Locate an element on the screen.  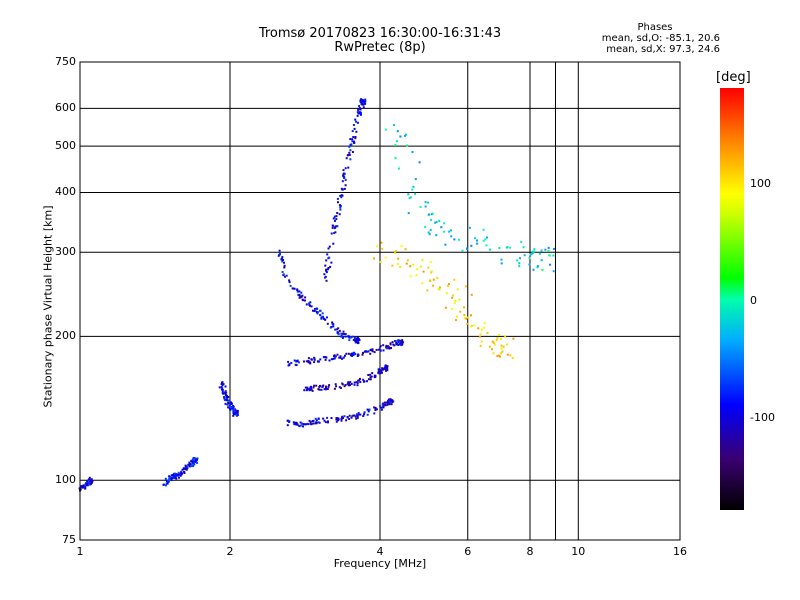
phase-stats-x: mean, sd,X: 97.3, 24.6 is located at coordinates (663, 49).